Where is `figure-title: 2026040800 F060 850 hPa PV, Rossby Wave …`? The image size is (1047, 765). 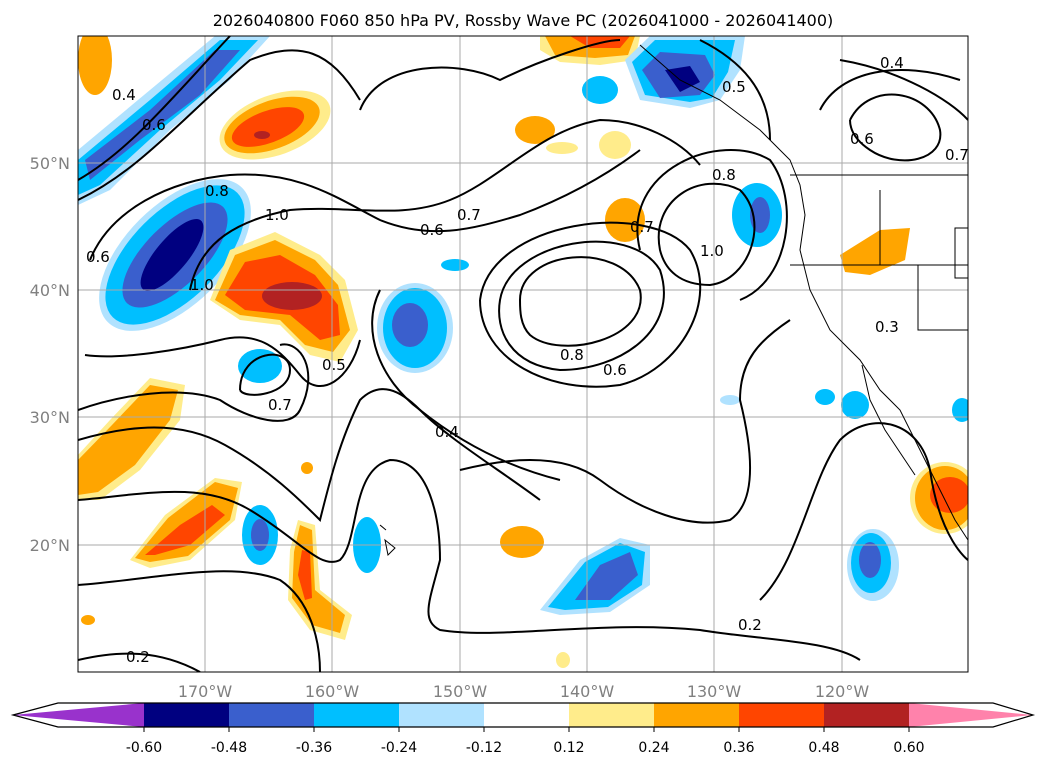
figure-title: 2026040800 F060 850 hPa PV, Rossby Wave … is located at coordinates (523, 20).